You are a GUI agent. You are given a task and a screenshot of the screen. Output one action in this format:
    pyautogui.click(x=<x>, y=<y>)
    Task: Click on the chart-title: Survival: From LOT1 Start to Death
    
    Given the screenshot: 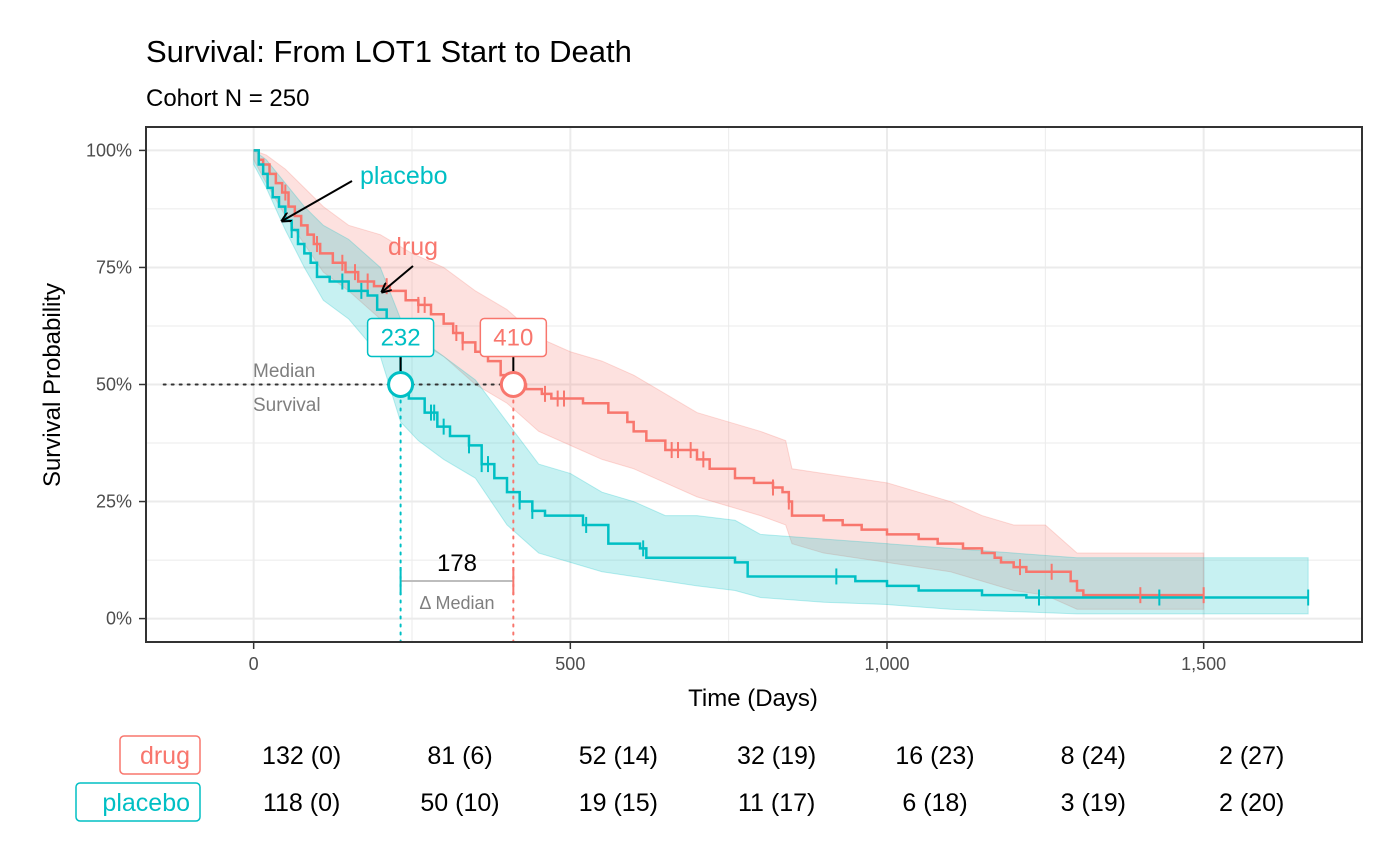 What is the action you would take?
    pyautogui.click(x=389, y=51)
    